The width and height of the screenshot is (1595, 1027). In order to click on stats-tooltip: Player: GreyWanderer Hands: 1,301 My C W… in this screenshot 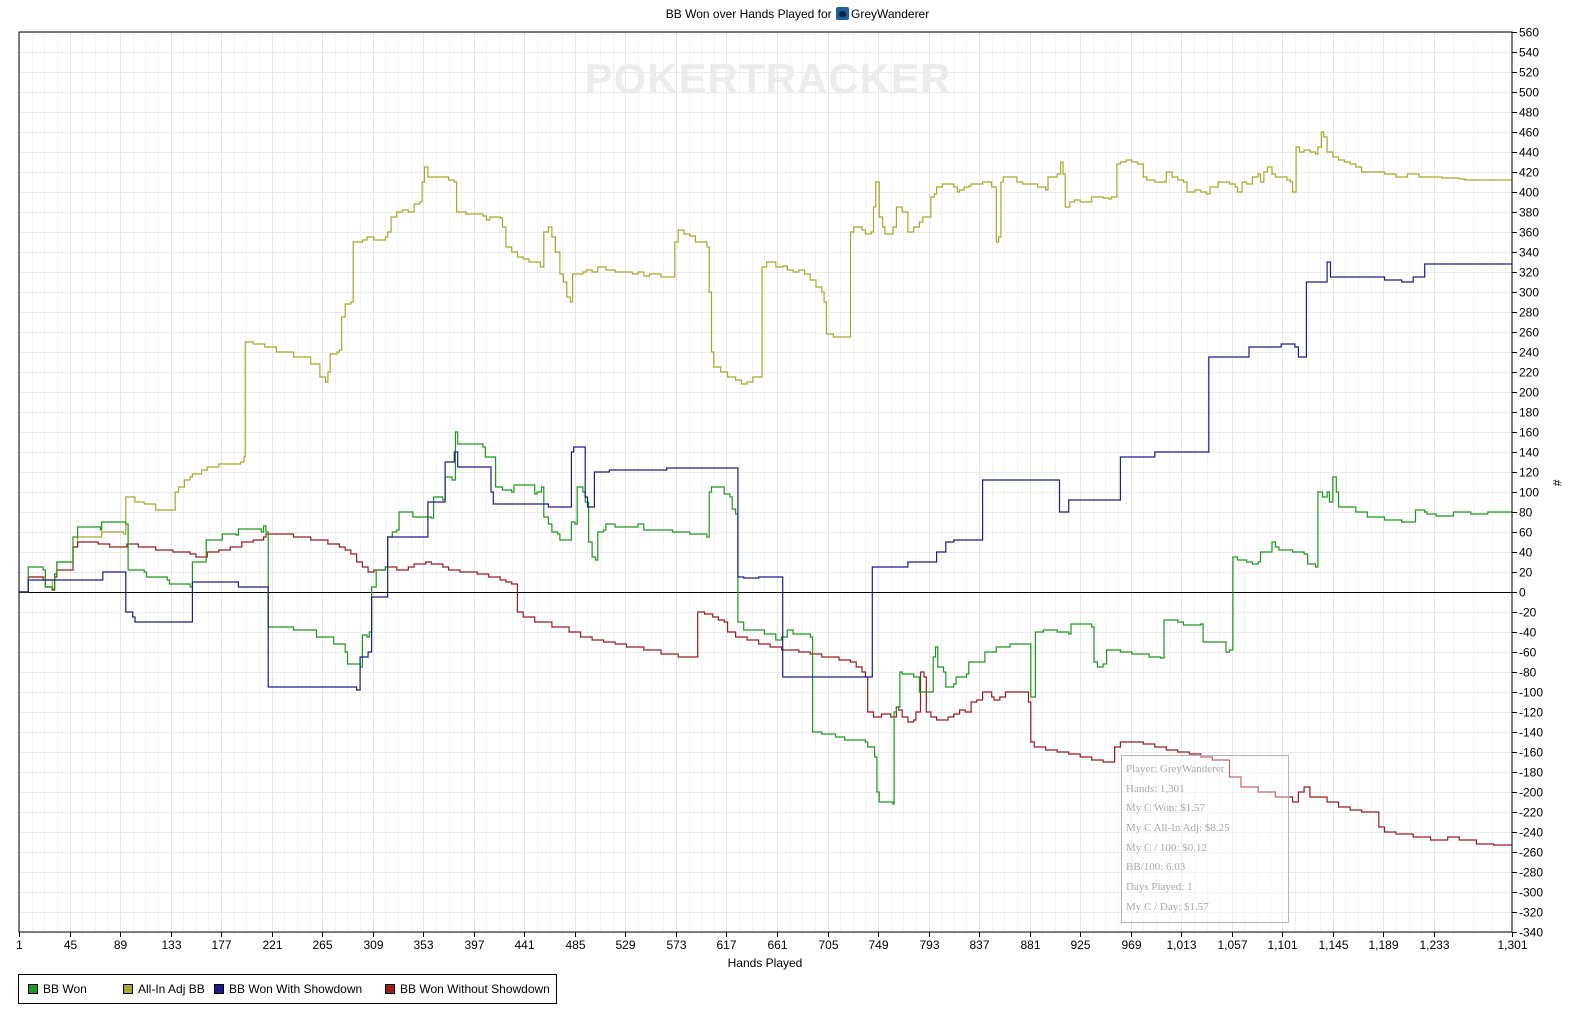, I will do `click(1205, 839)`.